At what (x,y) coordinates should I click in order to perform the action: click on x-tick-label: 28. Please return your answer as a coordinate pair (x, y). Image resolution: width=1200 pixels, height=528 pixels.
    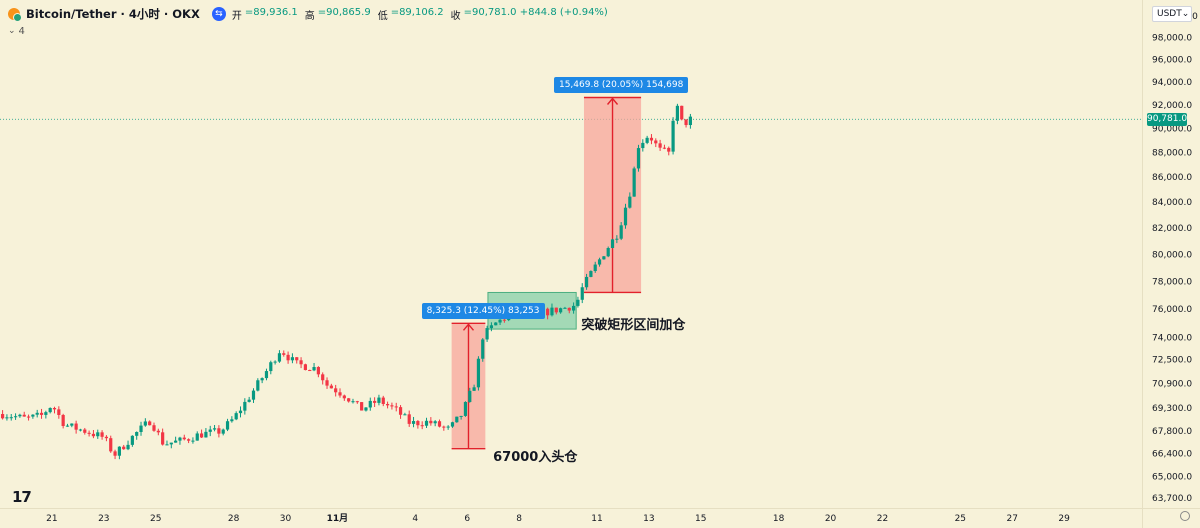
    Looking at the image, I should click on (234, 519).